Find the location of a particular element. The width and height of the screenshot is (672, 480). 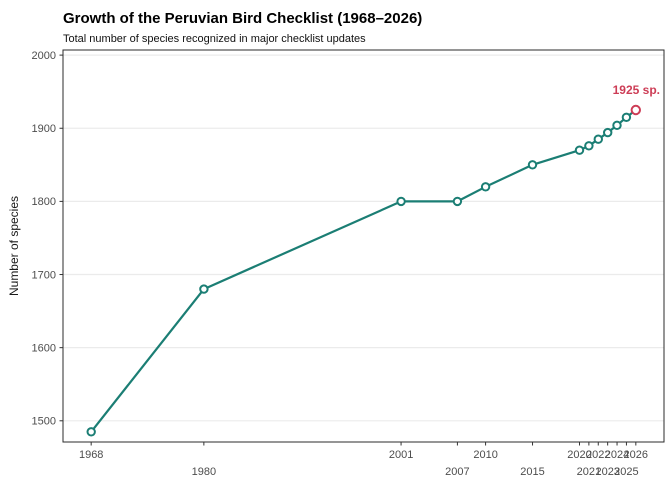

x-tick-label: 2026 is located at coordinates (636, 455).